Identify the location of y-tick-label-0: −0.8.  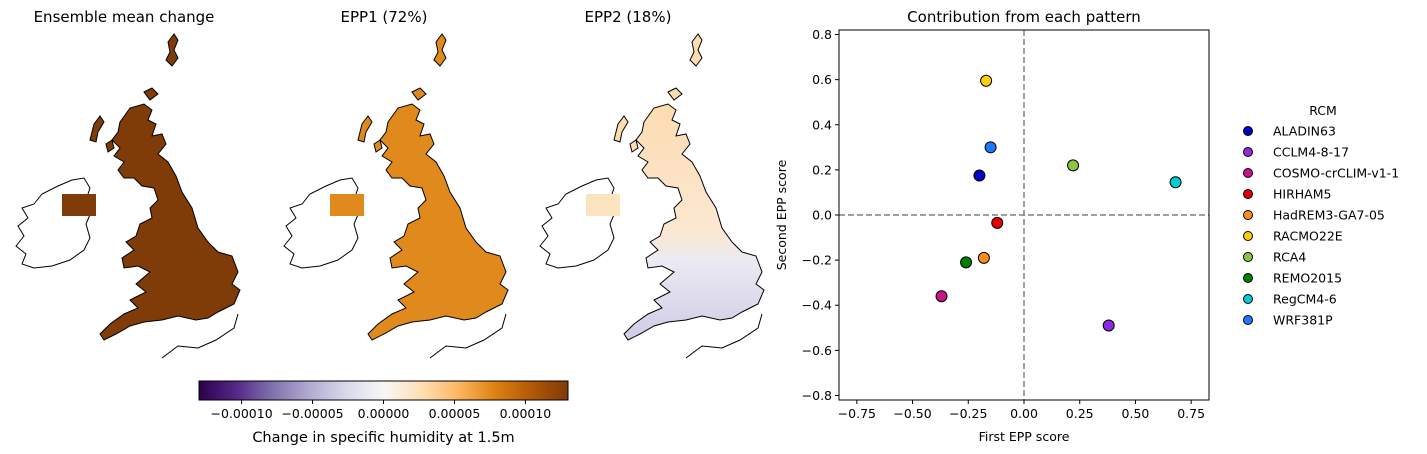
(817, 395).